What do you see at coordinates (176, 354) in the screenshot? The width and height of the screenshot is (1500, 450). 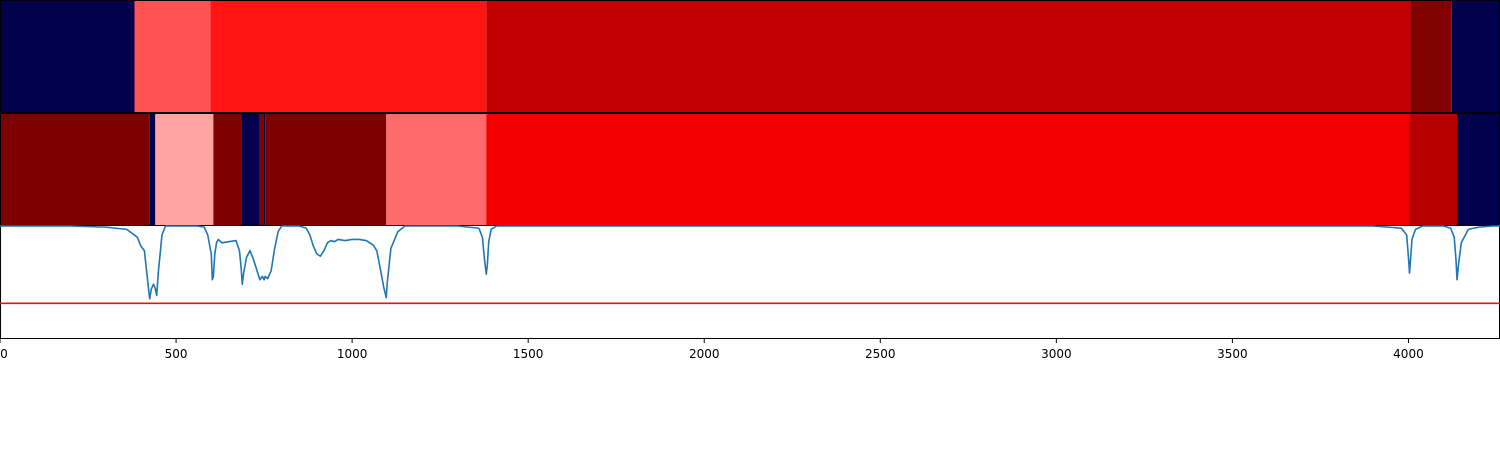 I see `x-tick-label: 500` at bounding box center [176, 354].